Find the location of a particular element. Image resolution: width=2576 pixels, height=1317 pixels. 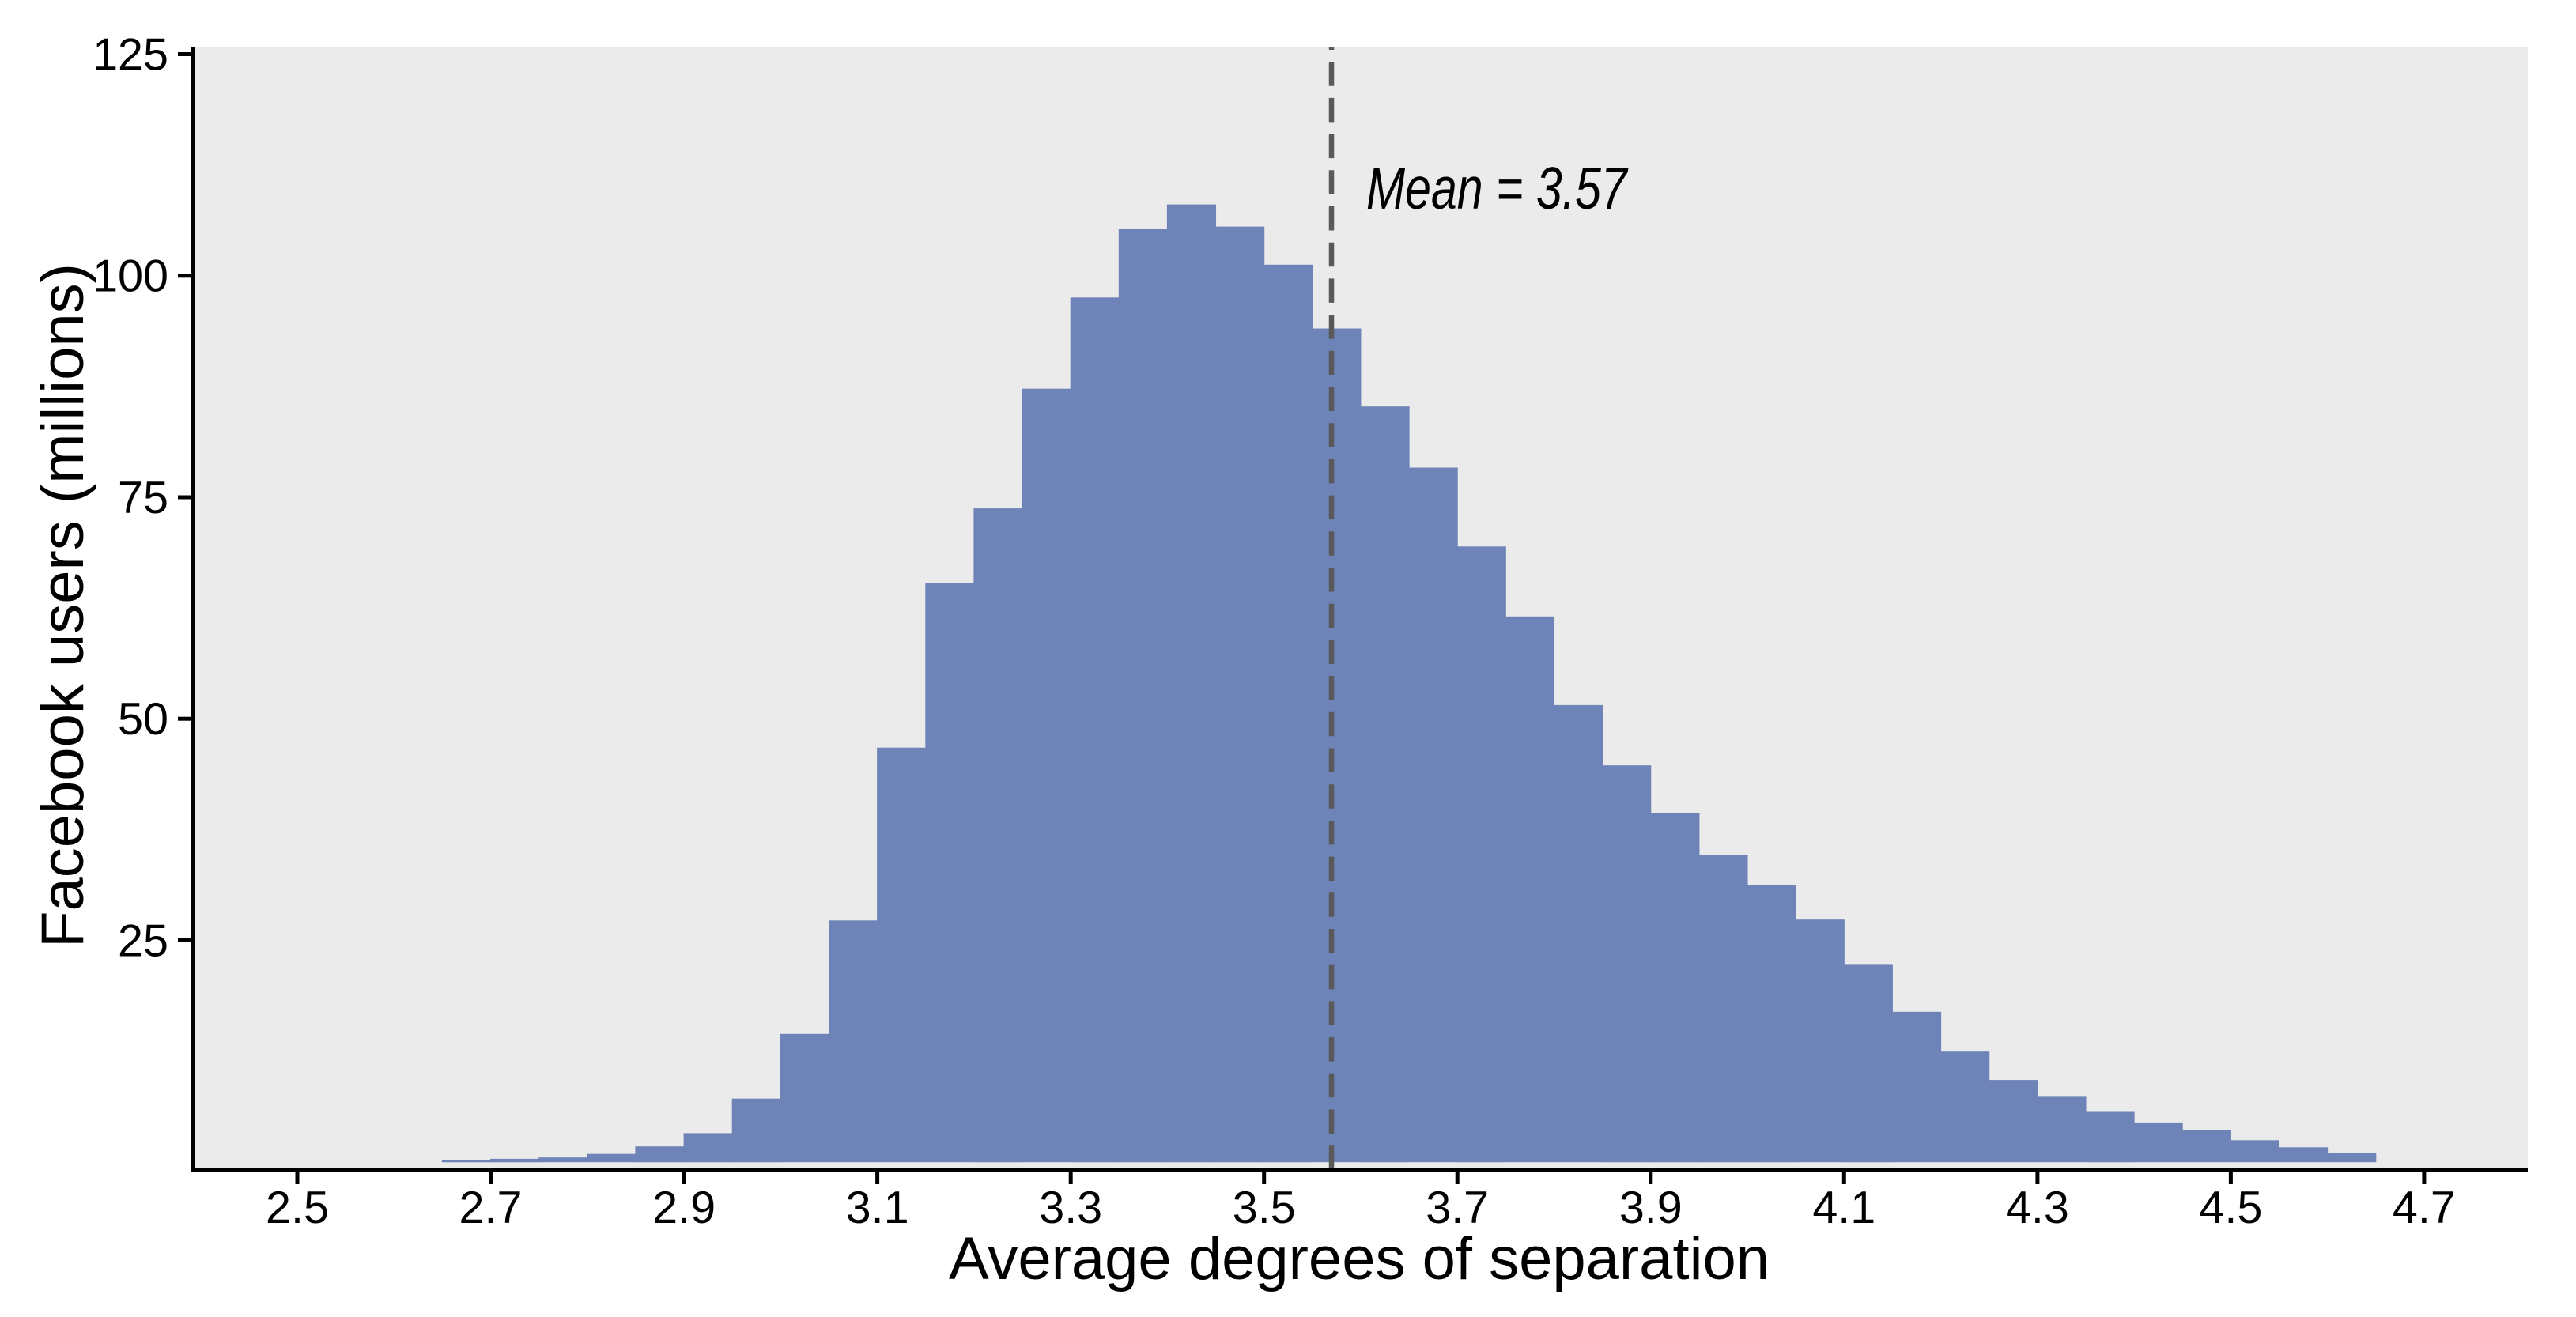

svg-text: 4.3 is located at coordinates (2037, 1208).